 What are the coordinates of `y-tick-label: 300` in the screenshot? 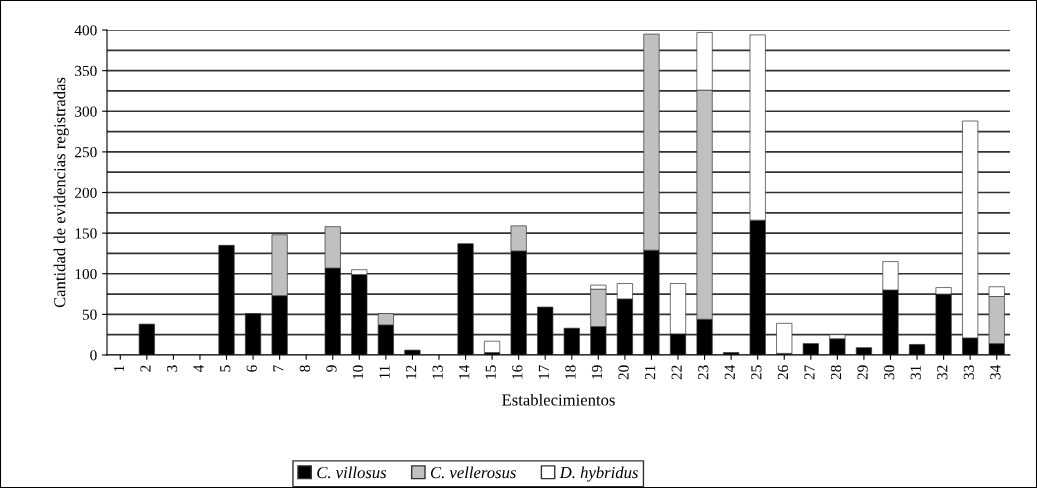 It's located at (86, 111).